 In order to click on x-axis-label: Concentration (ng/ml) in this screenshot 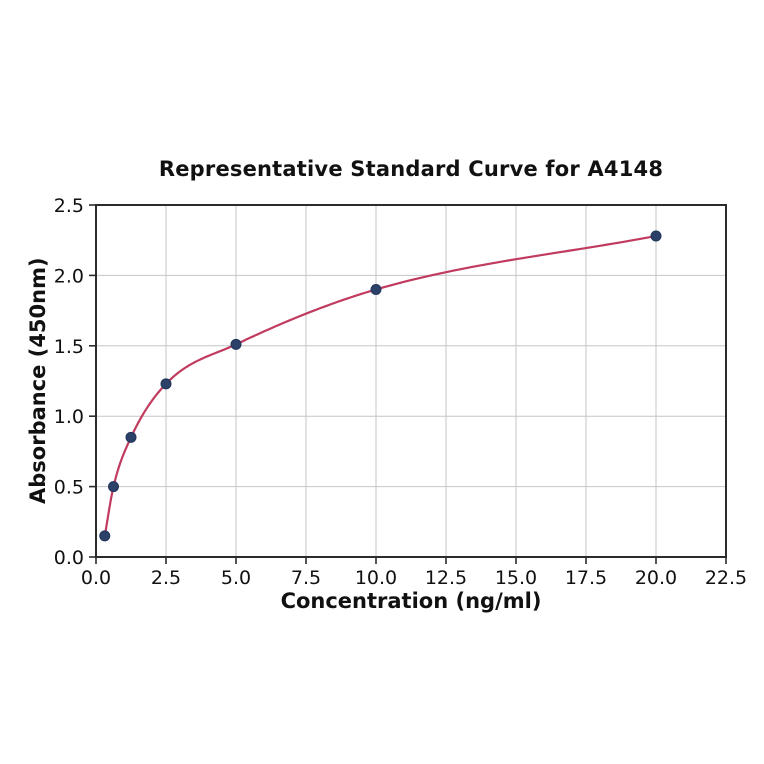, I will do `click(411, 601)`.